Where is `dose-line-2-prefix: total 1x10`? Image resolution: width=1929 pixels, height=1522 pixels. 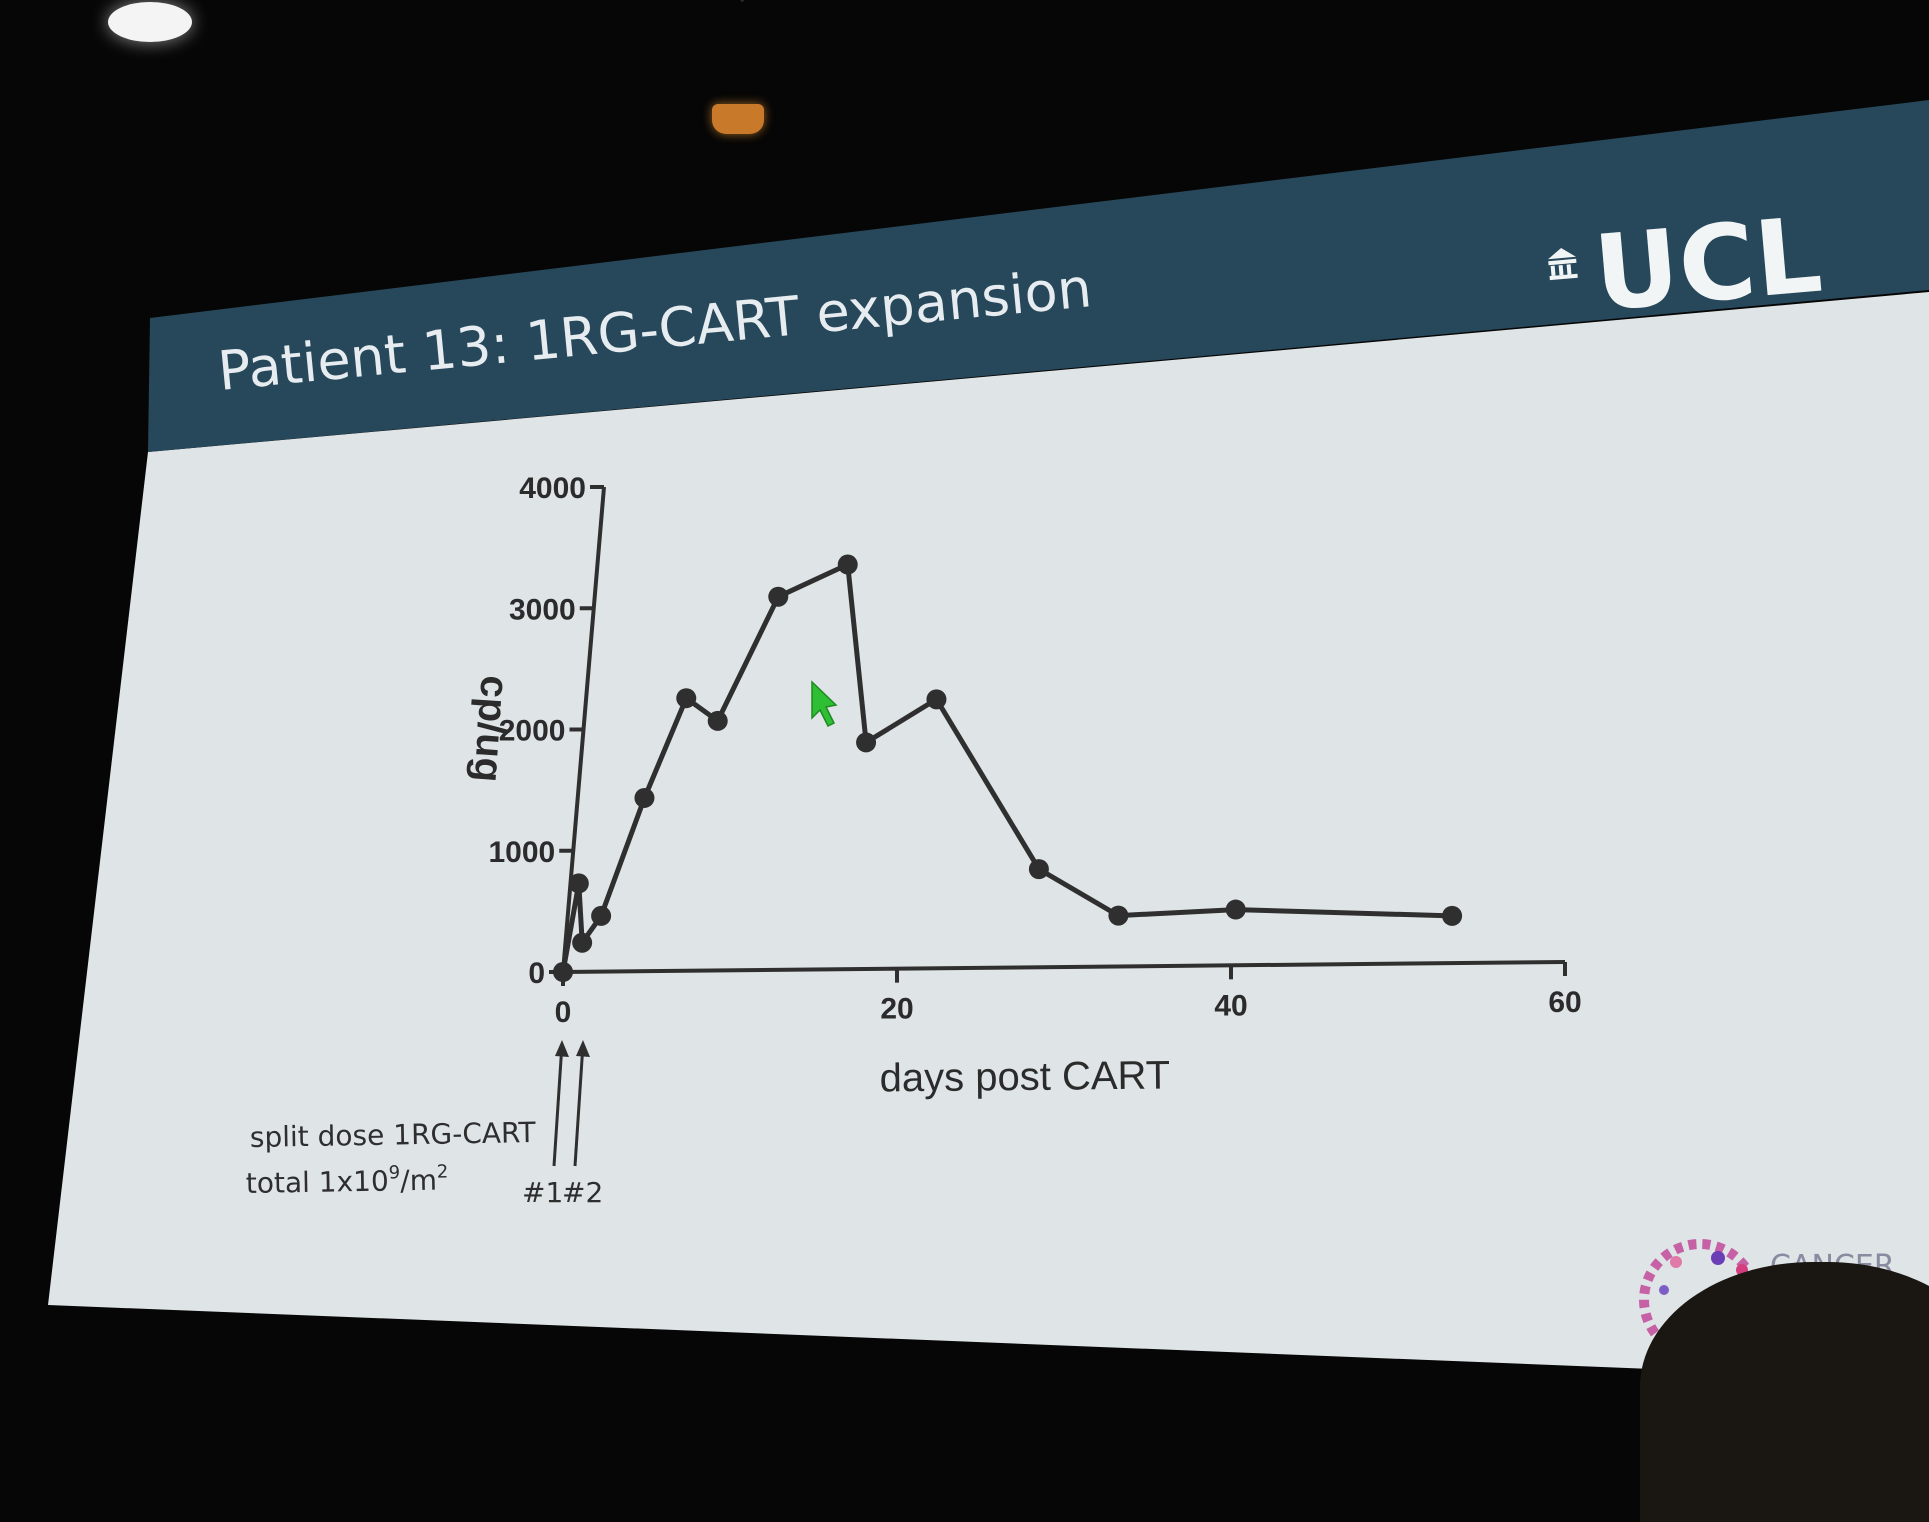 dose-line-2-prefix: total 1x10 is located at coordinates (318, 1182).